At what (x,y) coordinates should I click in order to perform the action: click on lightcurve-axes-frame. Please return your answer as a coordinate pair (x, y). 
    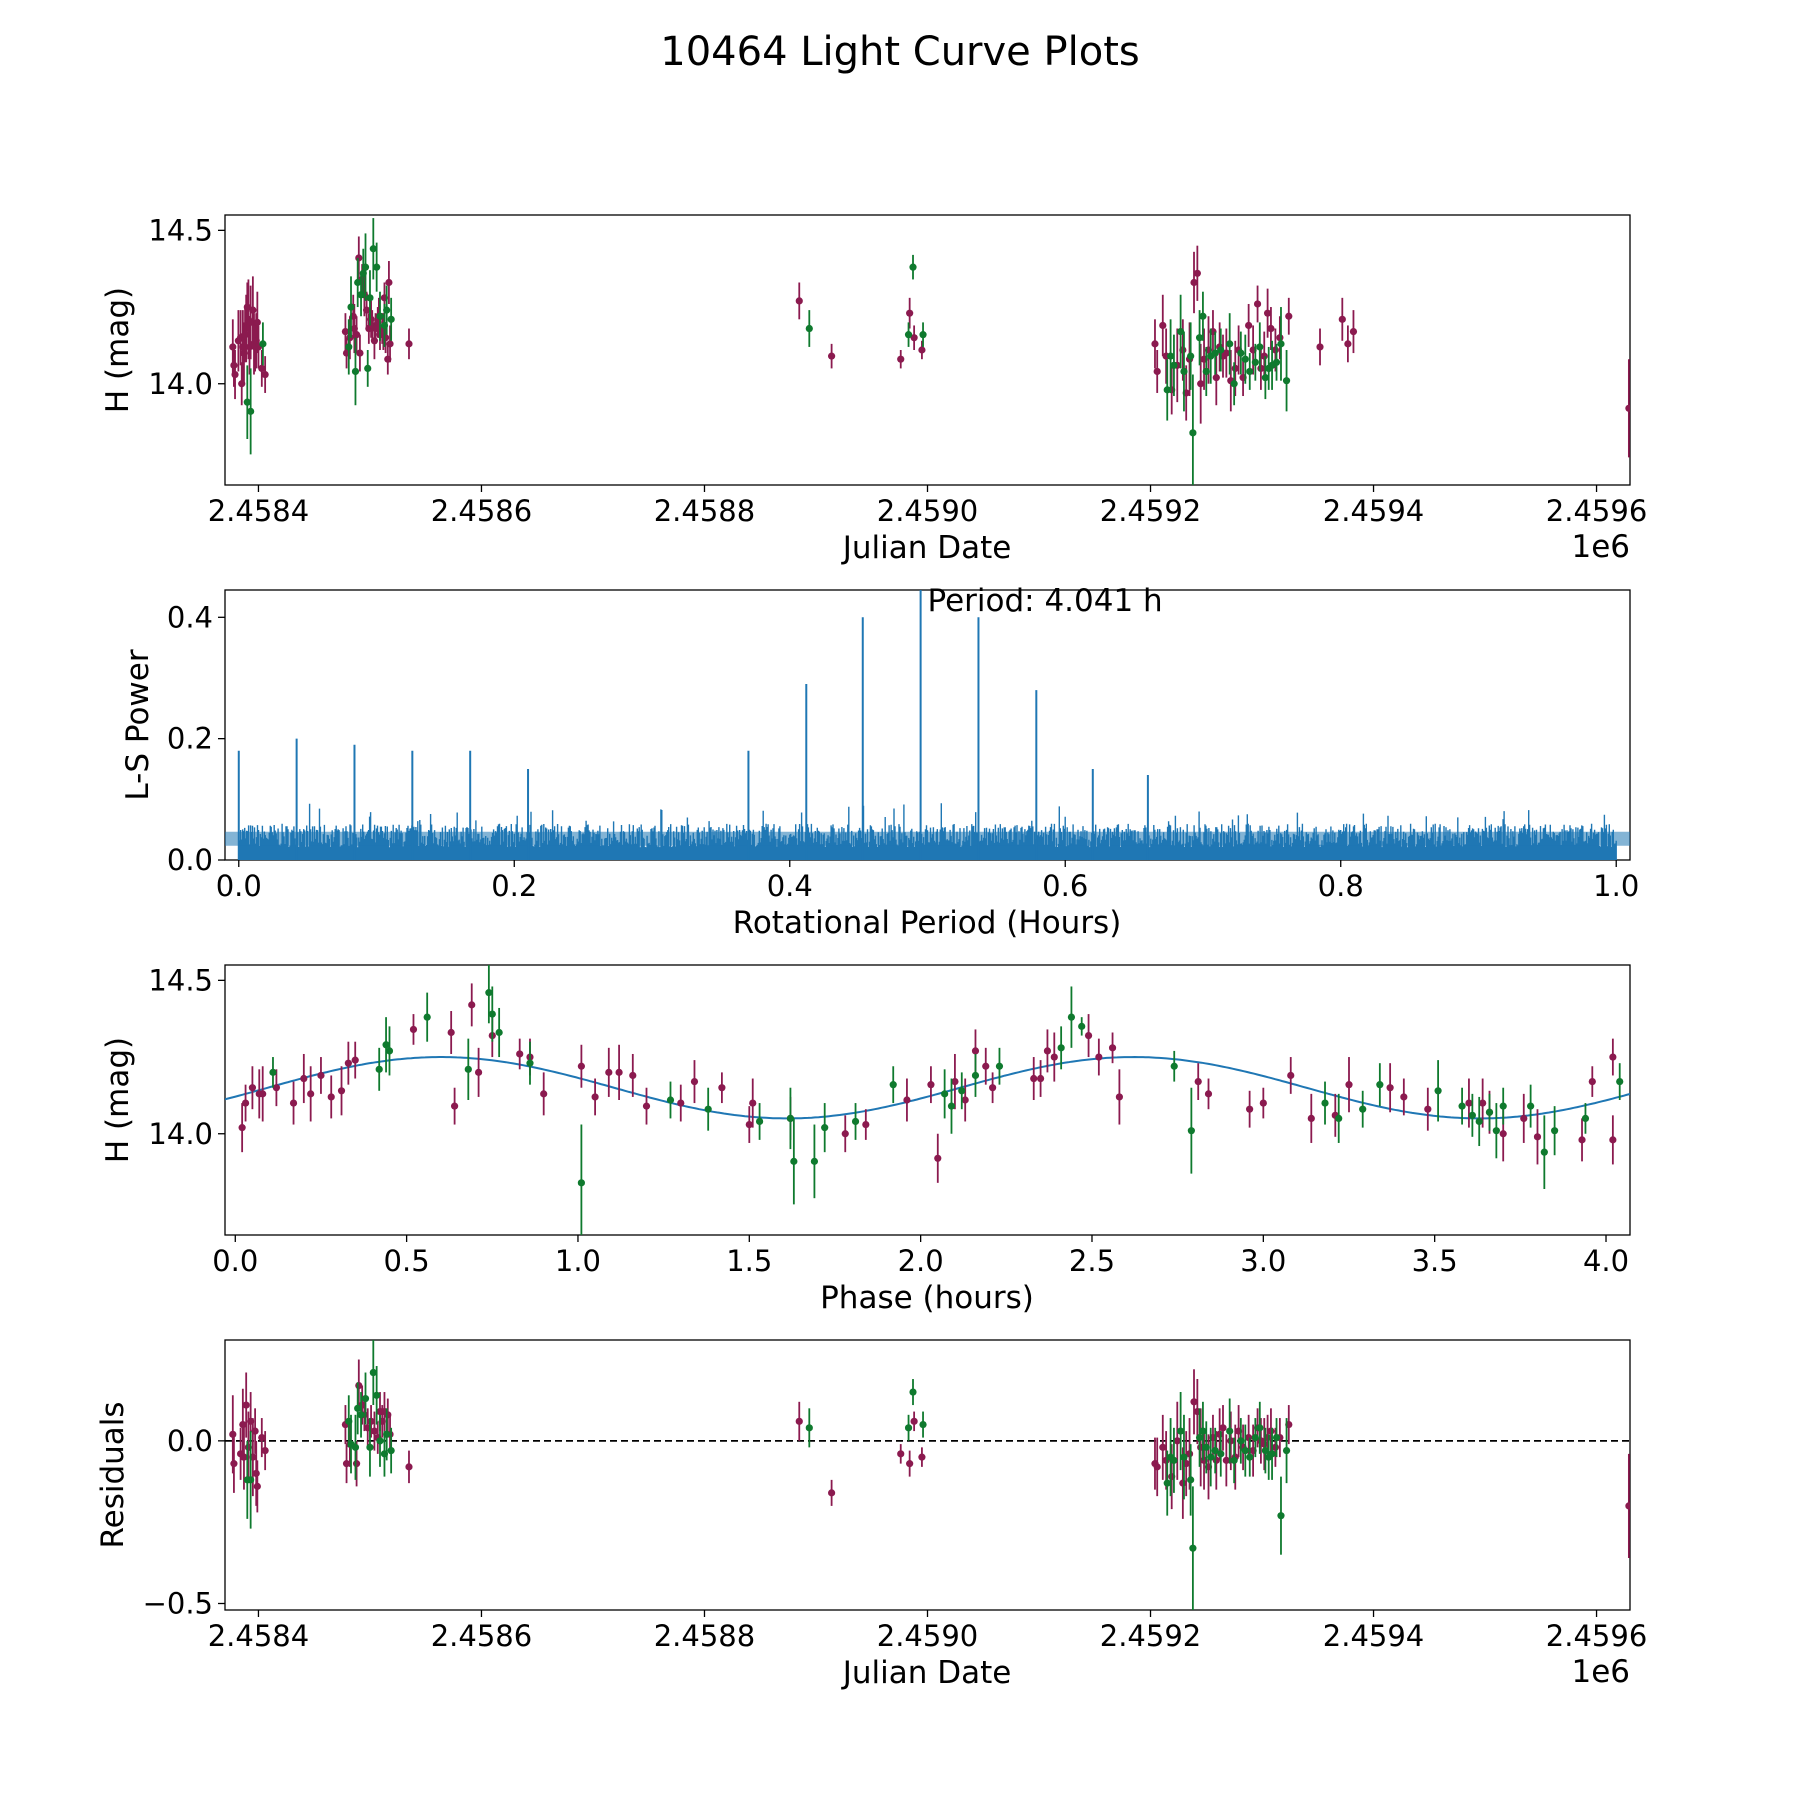
    Looking at the image, I should click on (927, 350).